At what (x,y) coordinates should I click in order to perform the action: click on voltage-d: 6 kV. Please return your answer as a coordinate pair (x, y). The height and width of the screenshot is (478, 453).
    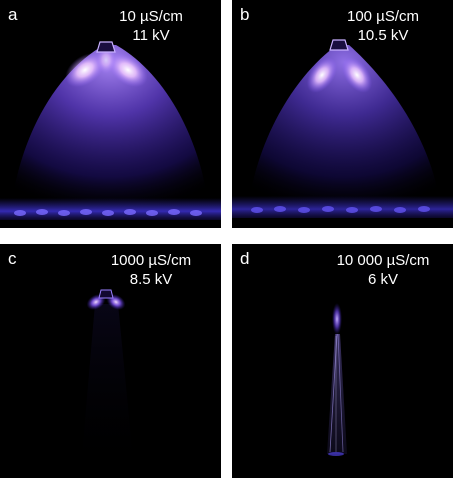
    Looking at the image, I should click on (382, 279).